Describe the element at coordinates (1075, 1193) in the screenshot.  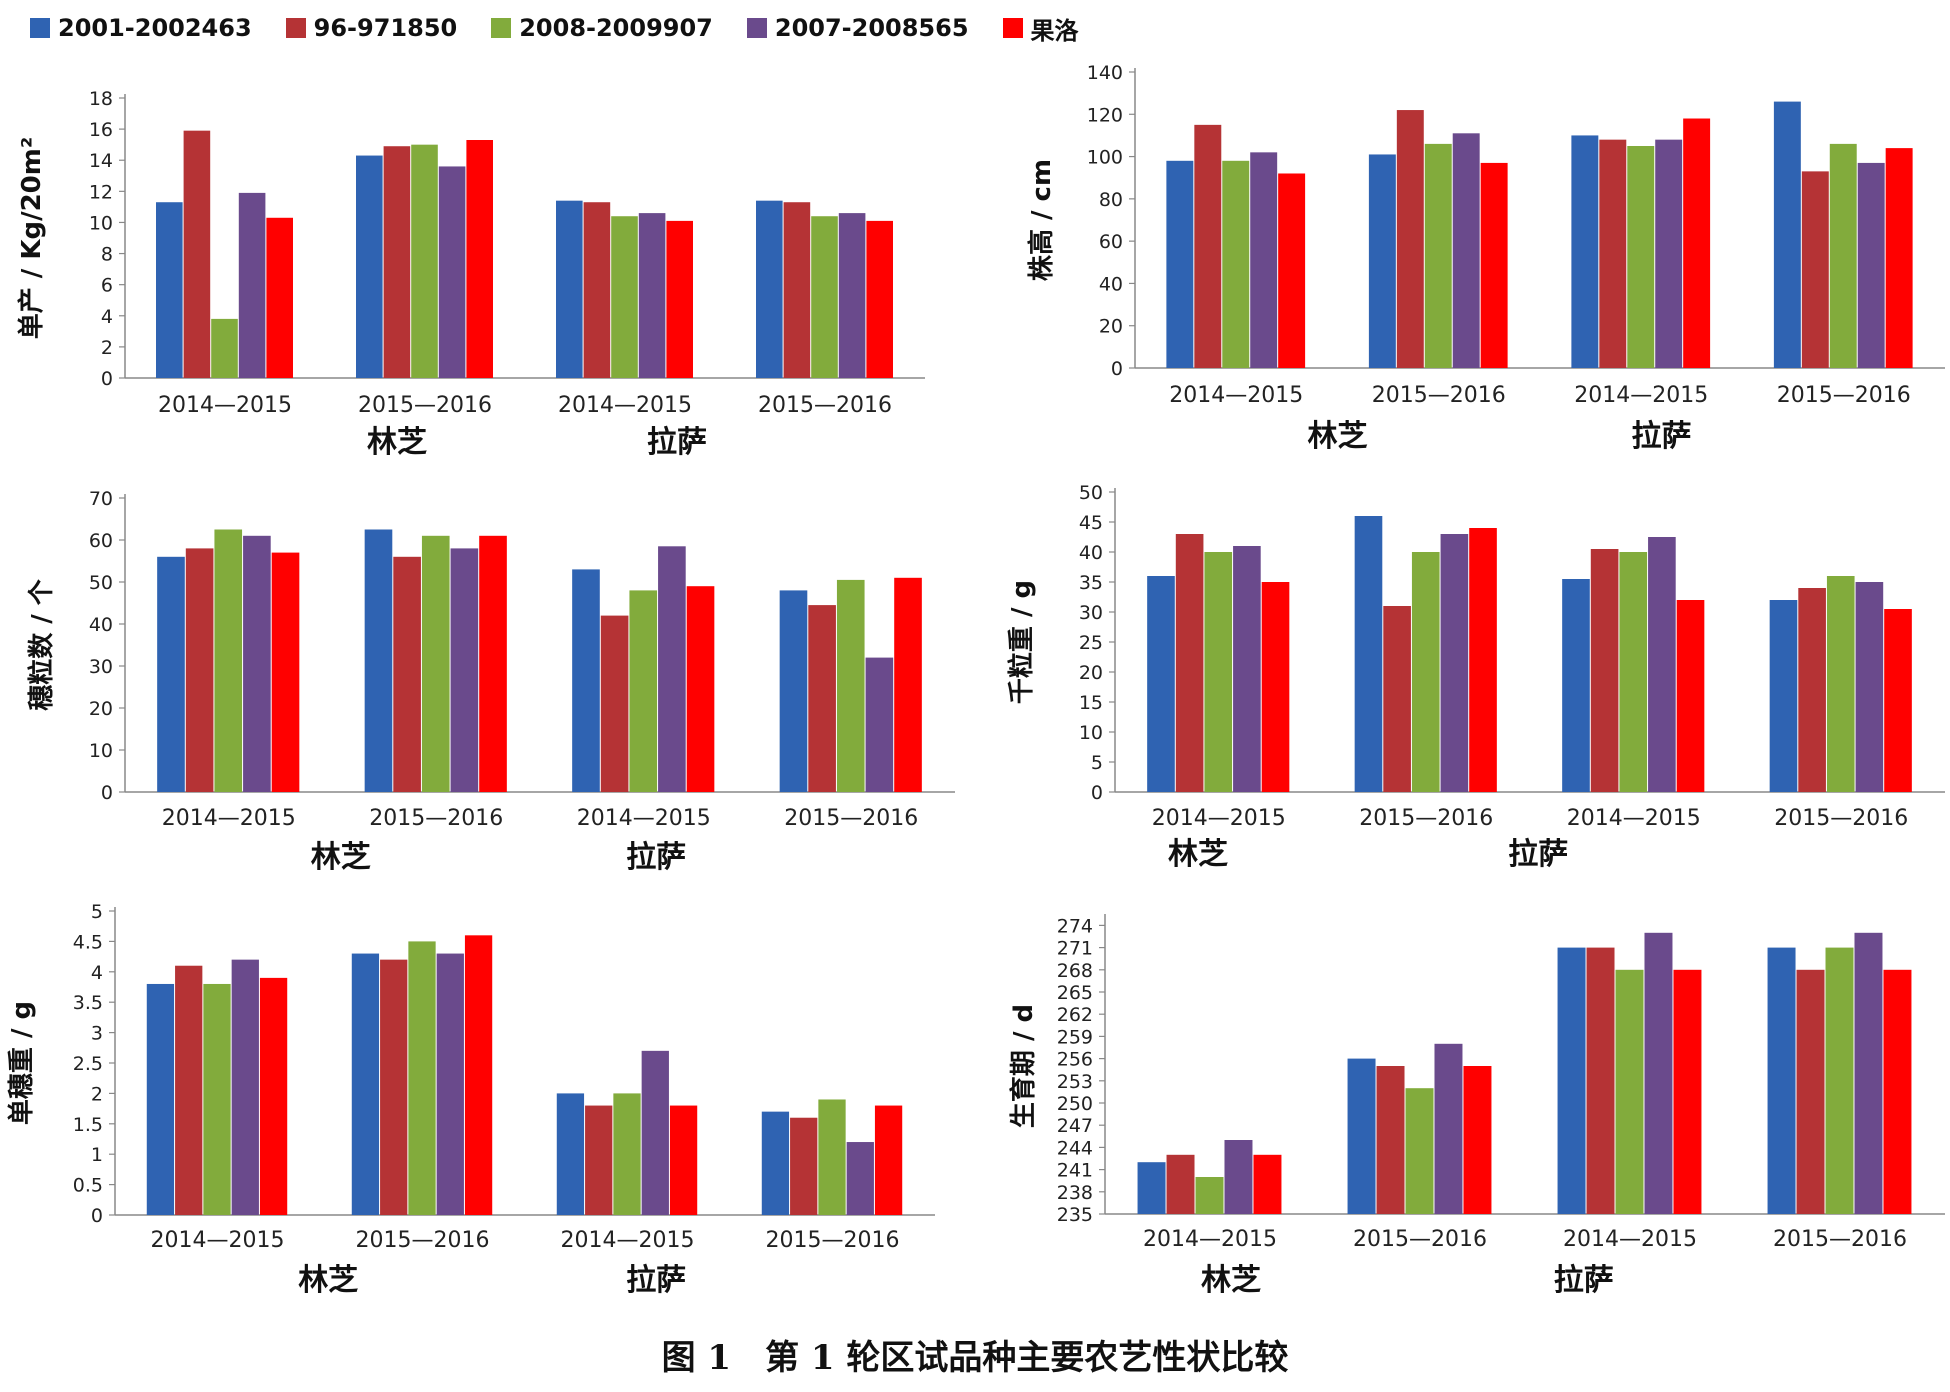
I see `y-tick-label: 238` at that location.